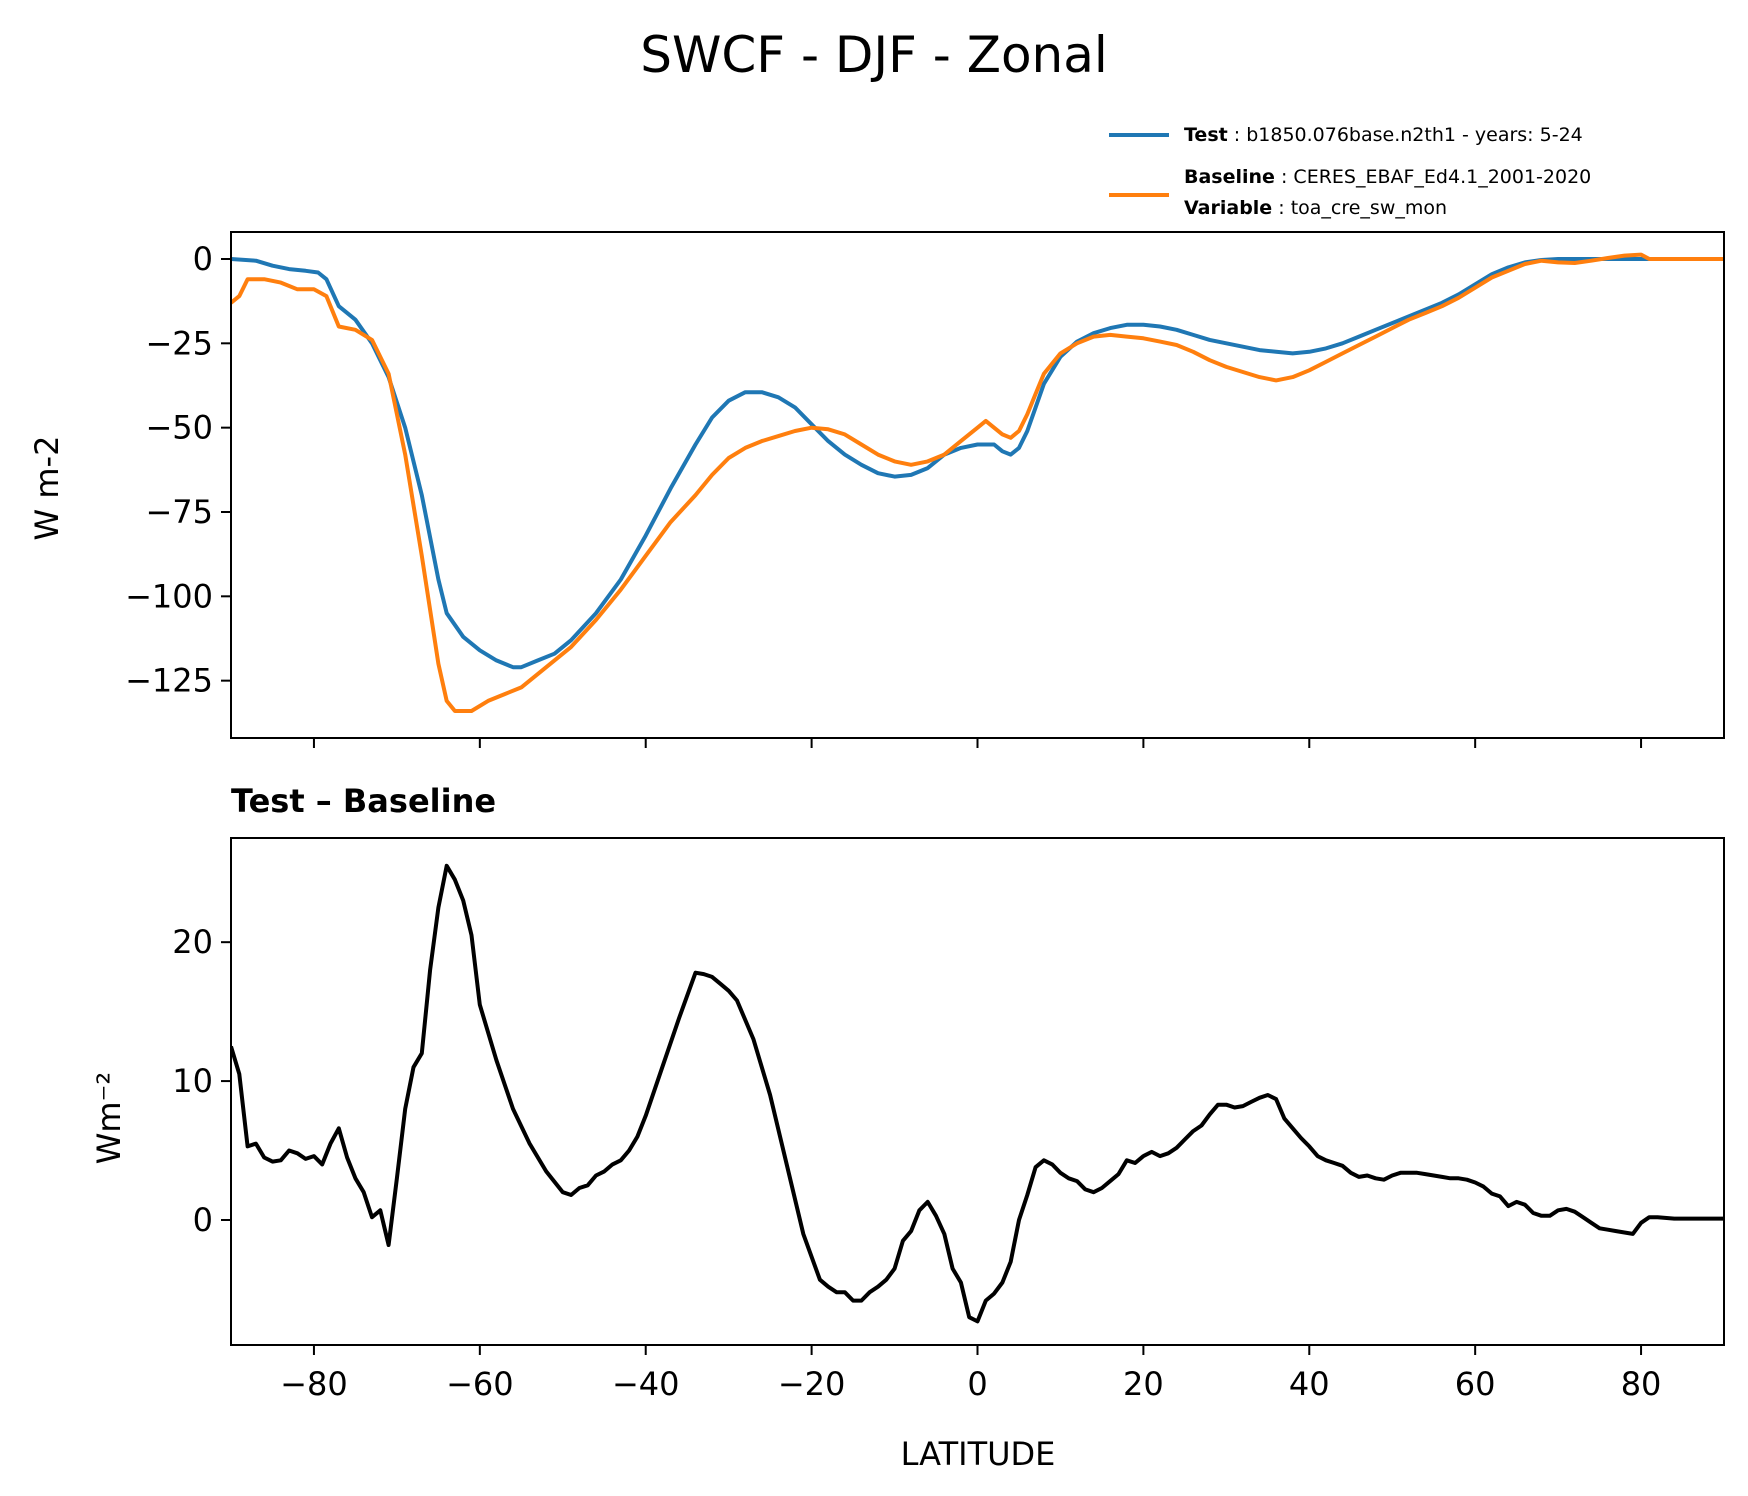 The width and height of the screenshot is (1748, 1496). What do you see at coordinates (1228, 208) in the screenshot?
I see `legend-variable-key: Variable` at bounding box center [1228, 208].